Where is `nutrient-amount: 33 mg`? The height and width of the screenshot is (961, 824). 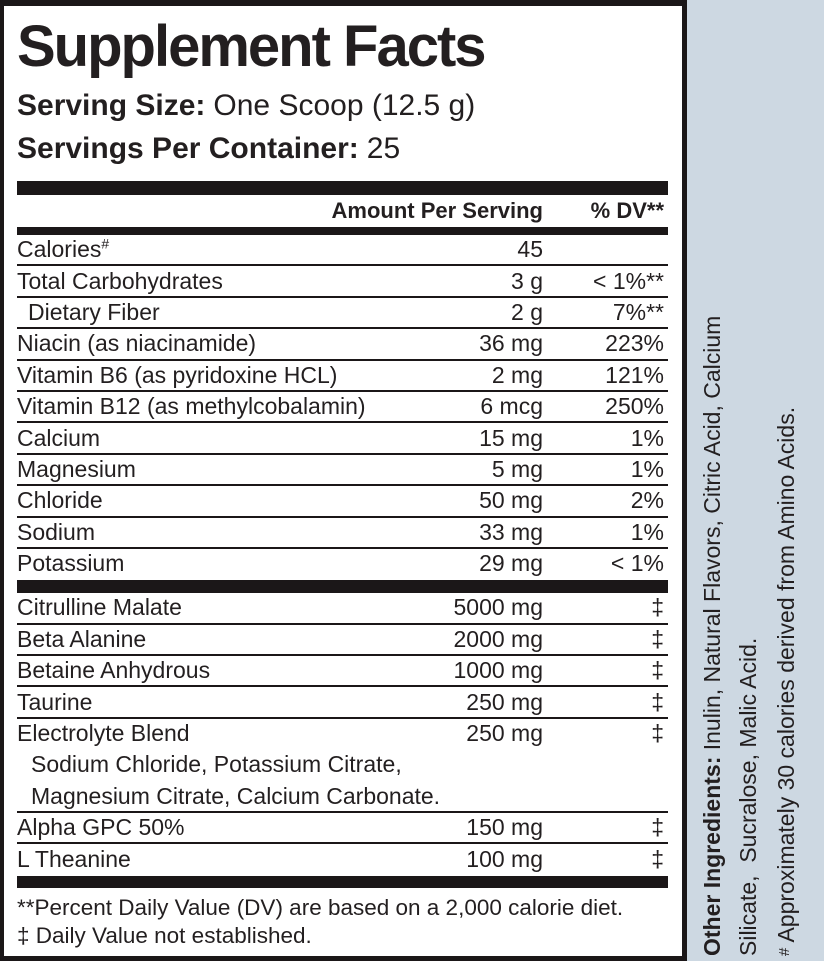 nutrient-amount: 33 mg is located at coordinates (511, 531).